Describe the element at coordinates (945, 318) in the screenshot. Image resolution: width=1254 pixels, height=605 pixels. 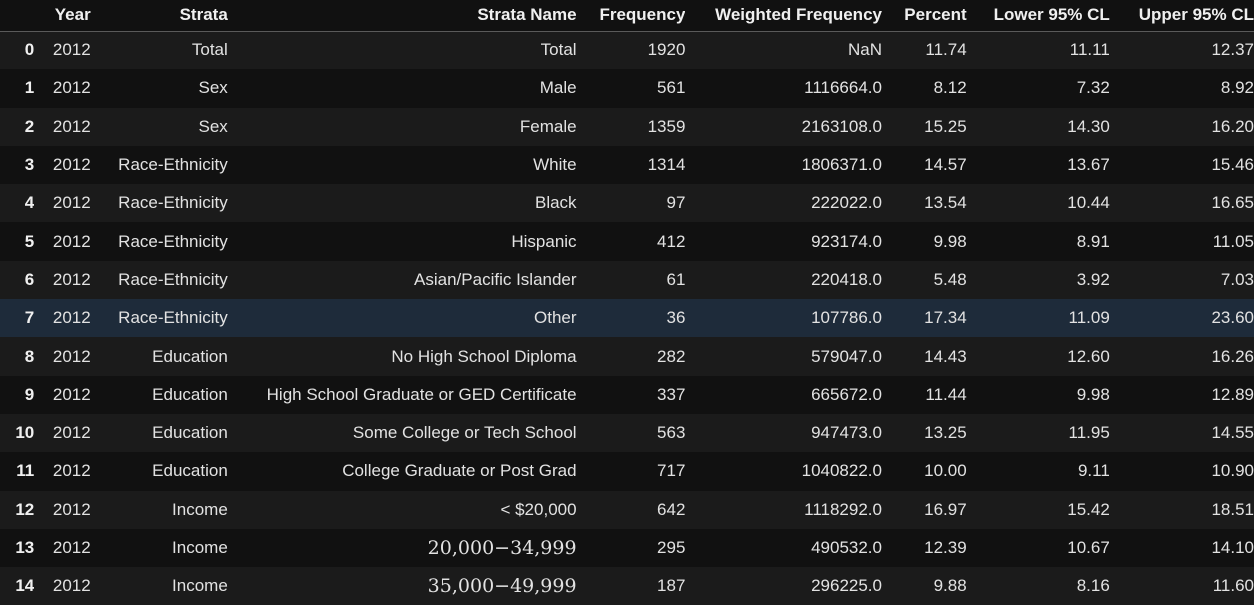
I see `cell-percent: 17.34` at that location.